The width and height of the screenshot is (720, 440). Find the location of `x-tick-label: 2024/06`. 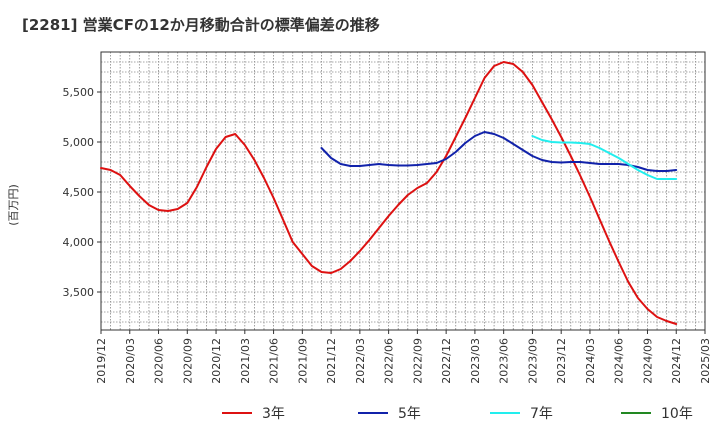

x-tick-label: 2024/06 is located at coordinates (619, 361).